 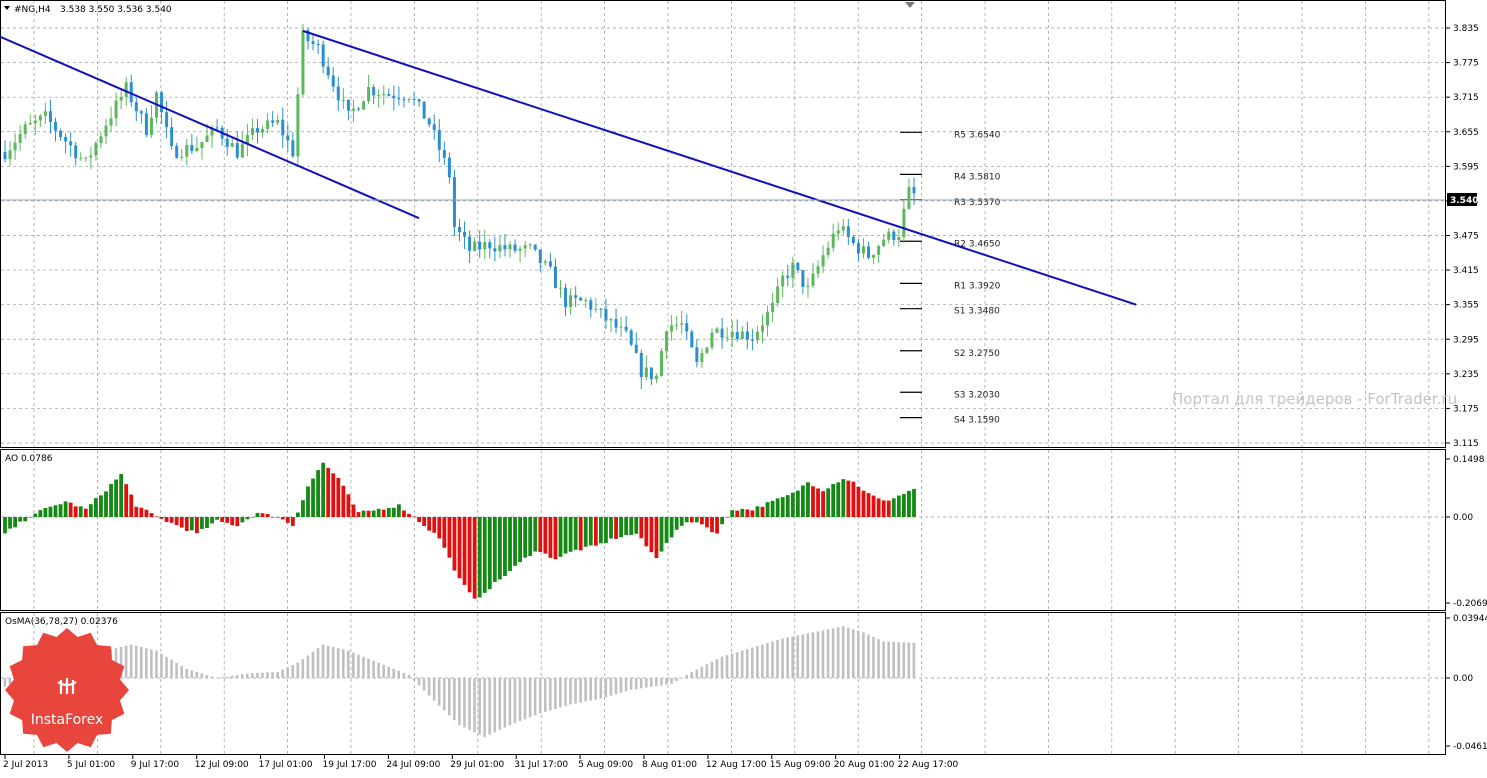 What do you see at coordinates (1466, 340) in the screenshot?
I see `price-tick-label: 3.295` at bounding box center [1466, 340].